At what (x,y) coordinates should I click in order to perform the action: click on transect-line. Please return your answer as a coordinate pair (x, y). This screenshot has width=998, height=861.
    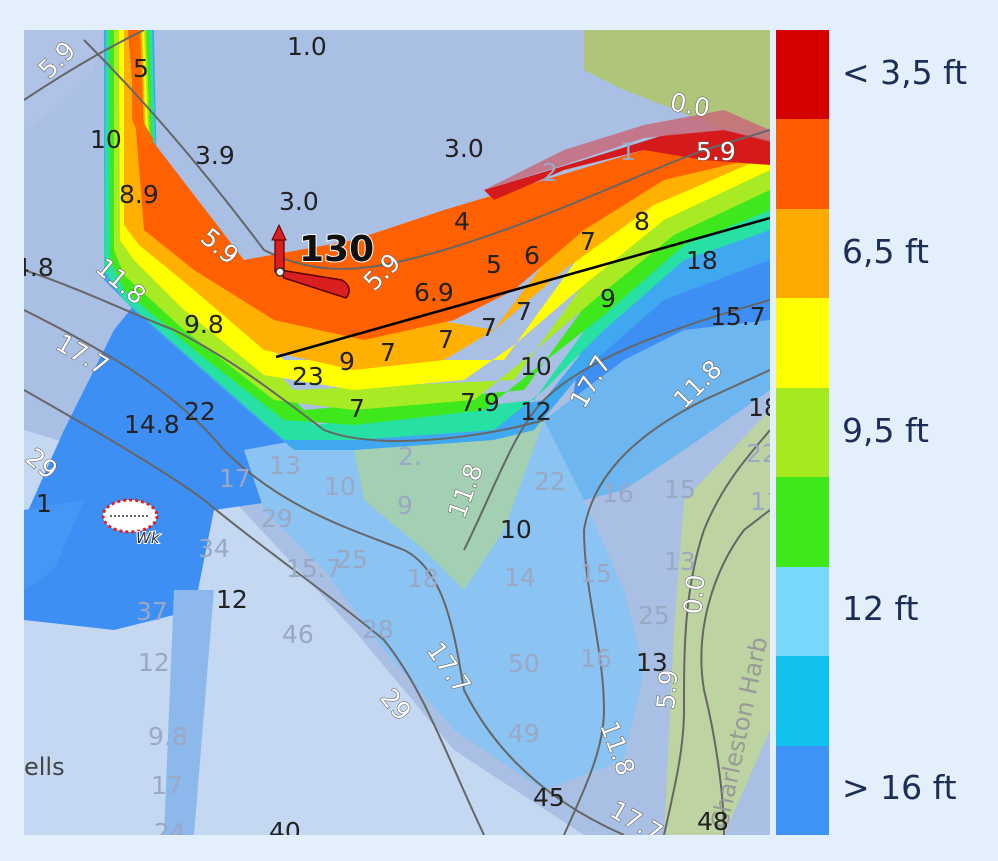
    Looking at the image, I should click on (522, 287).